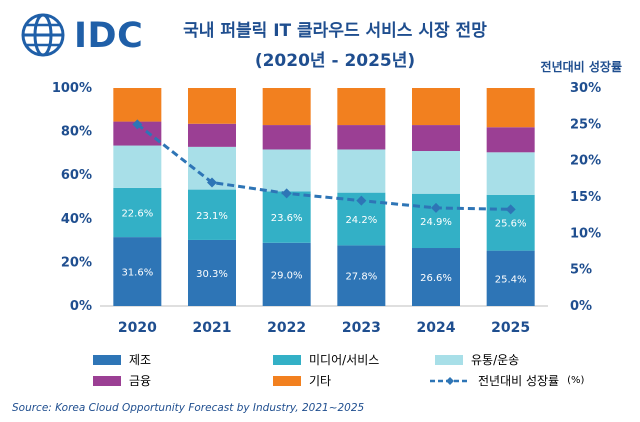  I want to click on data-label: 23.1%, so click(212, 216).